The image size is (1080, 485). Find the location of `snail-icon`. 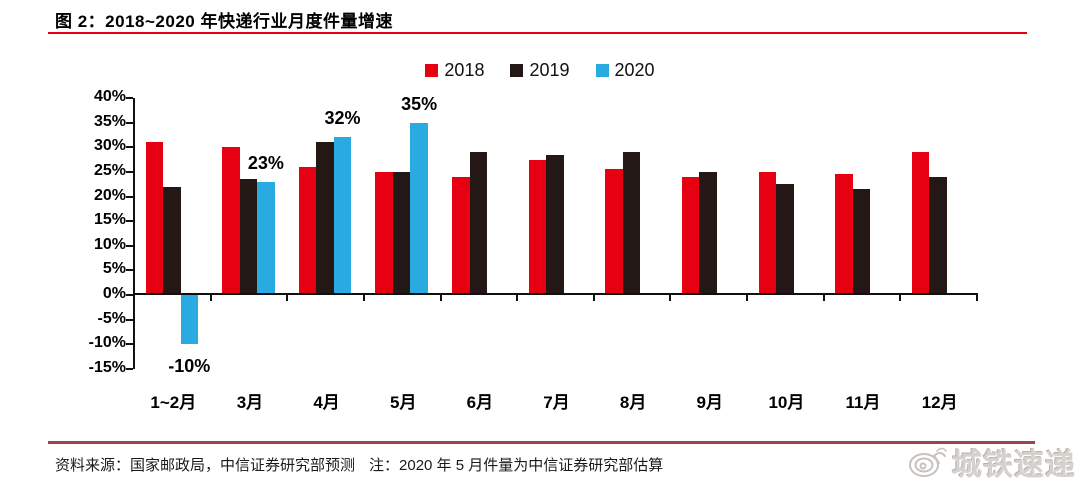

snail-icon is located at coordinates (928, 462).